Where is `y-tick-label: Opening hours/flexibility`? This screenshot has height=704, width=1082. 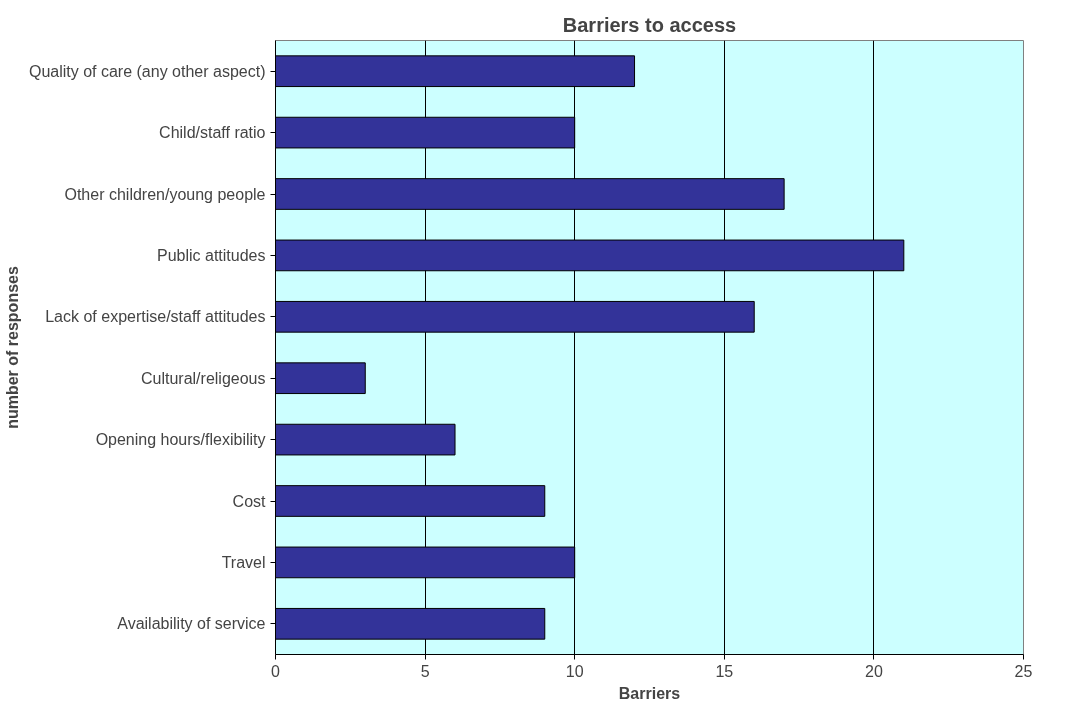
y-tick-label: Opening hours/flexibility is located at coordinates (180, 440).